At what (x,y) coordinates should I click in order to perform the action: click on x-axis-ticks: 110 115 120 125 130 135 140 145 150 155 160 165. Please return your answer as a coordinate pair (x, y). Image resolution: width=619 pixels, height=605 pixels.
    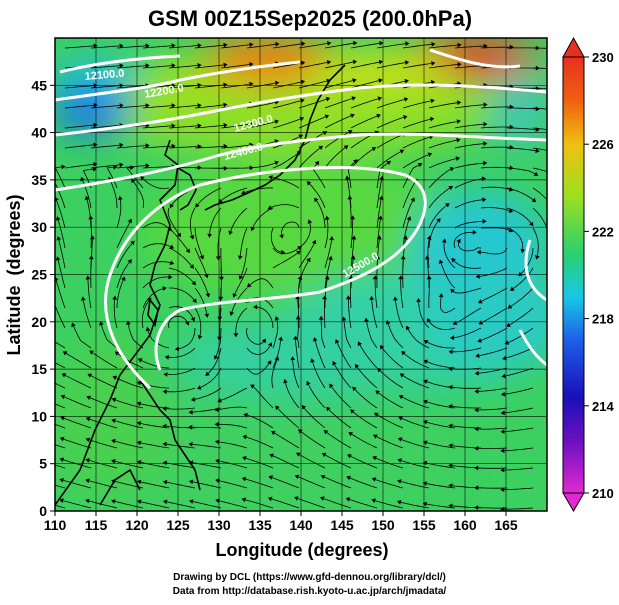
    Looking at the image, I should click on (281, 522).